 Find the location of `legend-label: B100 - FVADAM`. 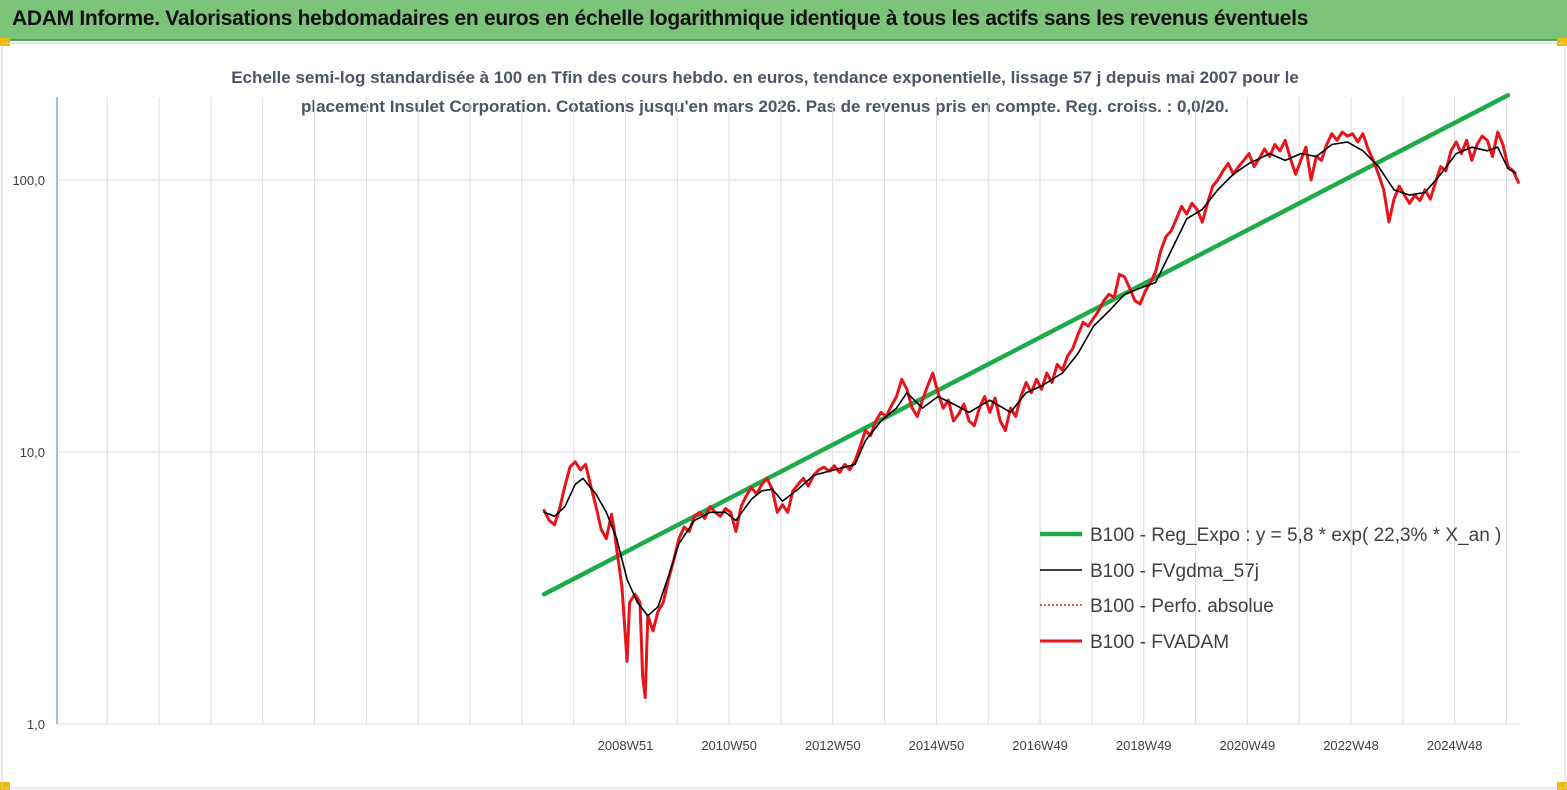

legend-label: B100 - FVADAM is located at coordinates (1159, 642).